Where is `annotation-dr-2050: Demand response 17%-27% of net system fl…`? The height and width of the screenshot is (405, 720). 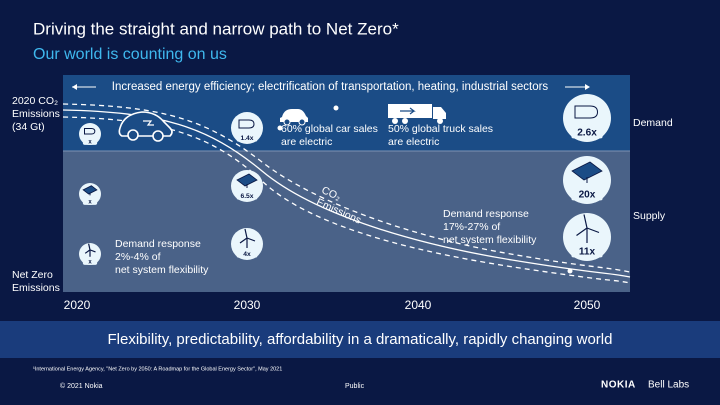
annotation-dr-2050: Demand response 17%-27% of net system fl… is located at coordinates (490, 227).